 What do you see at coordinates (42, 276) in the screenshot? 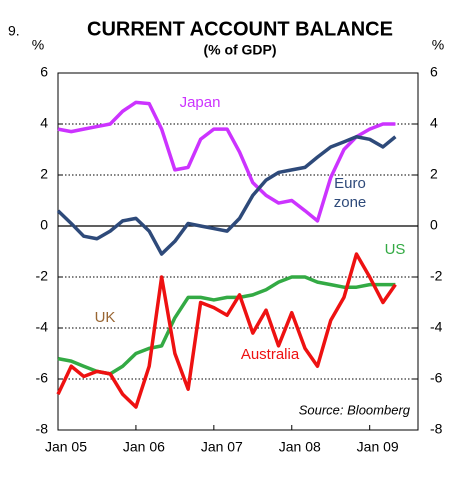
I see `y-tick-label: -2` at bounding box center [42, 276].